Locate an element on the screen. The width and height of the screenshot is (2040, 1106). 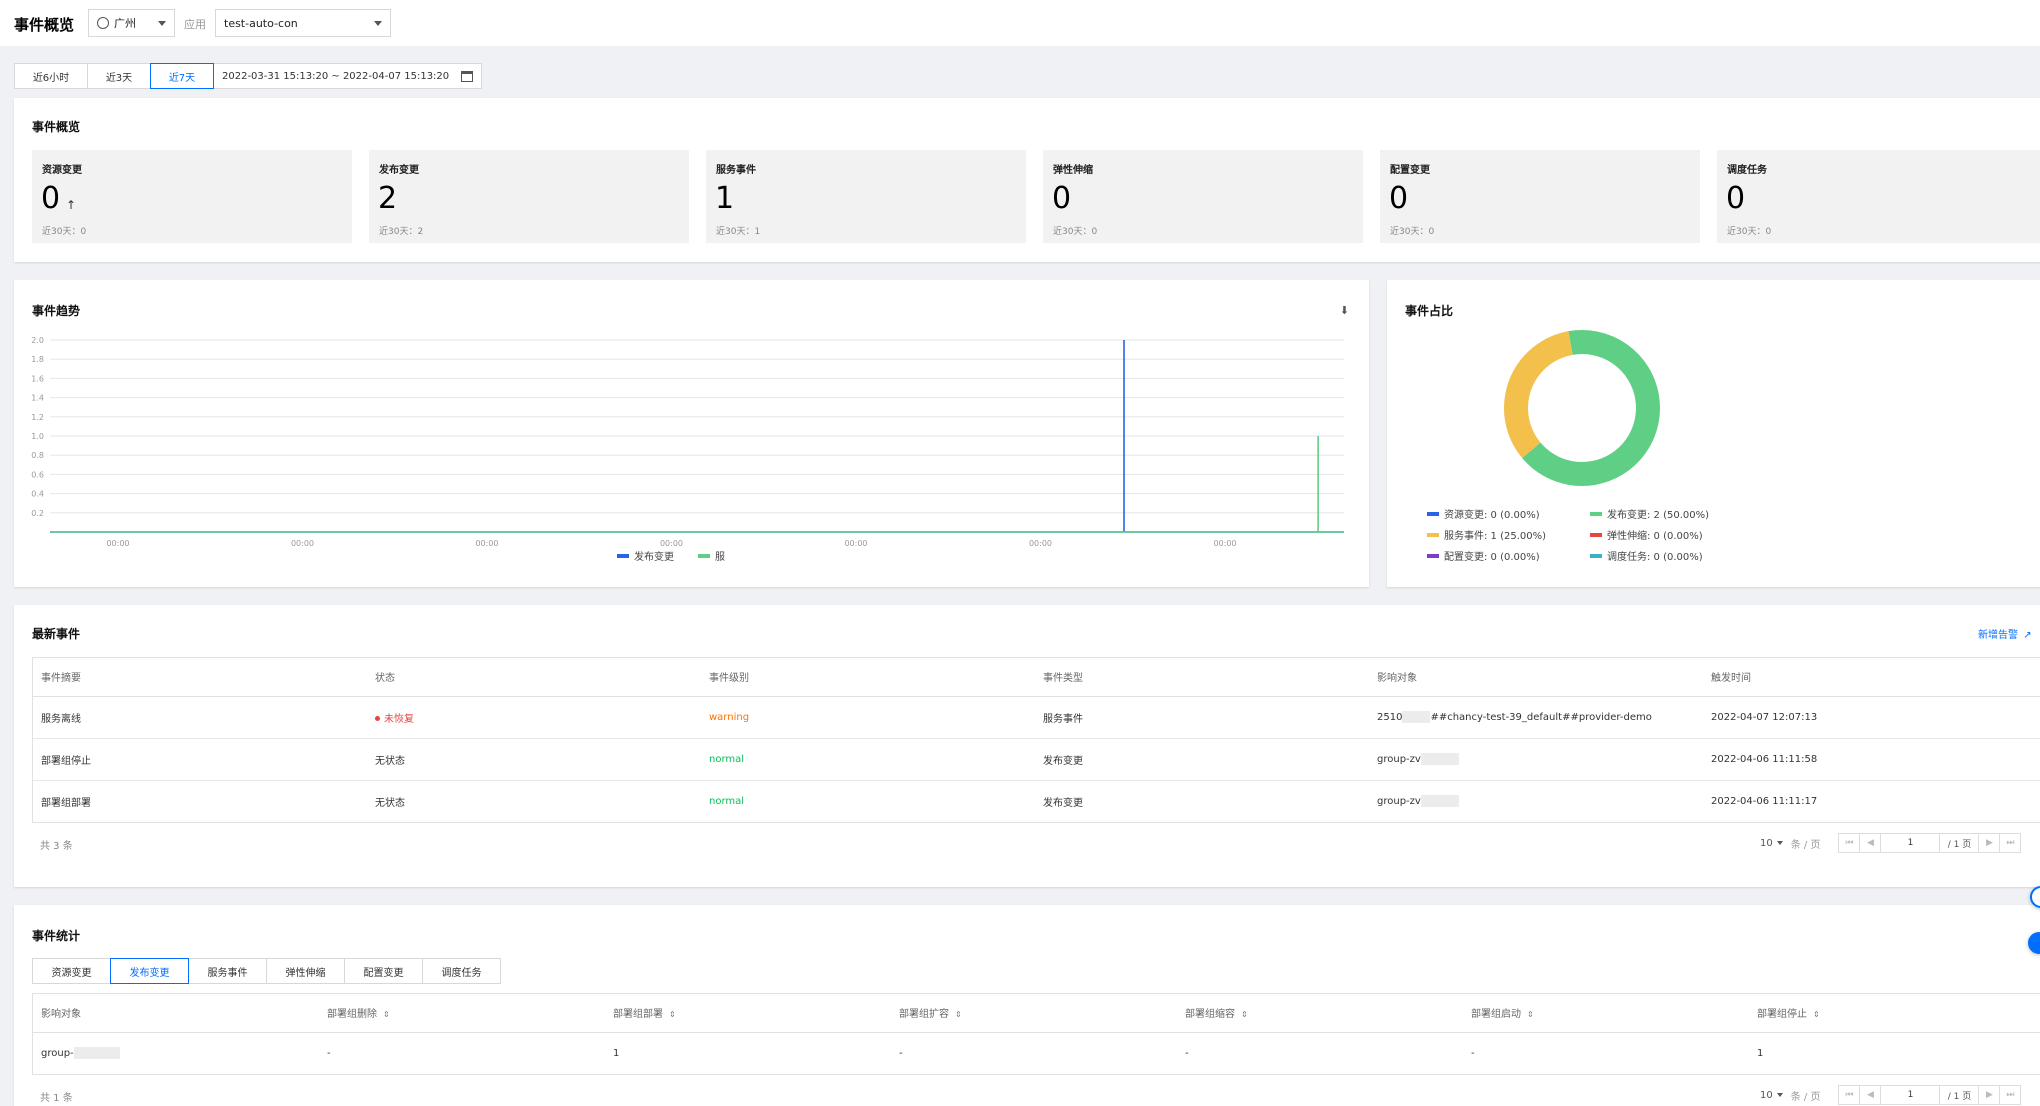
ratio-title: 事件占比 is located at coordinates (1429, 311).